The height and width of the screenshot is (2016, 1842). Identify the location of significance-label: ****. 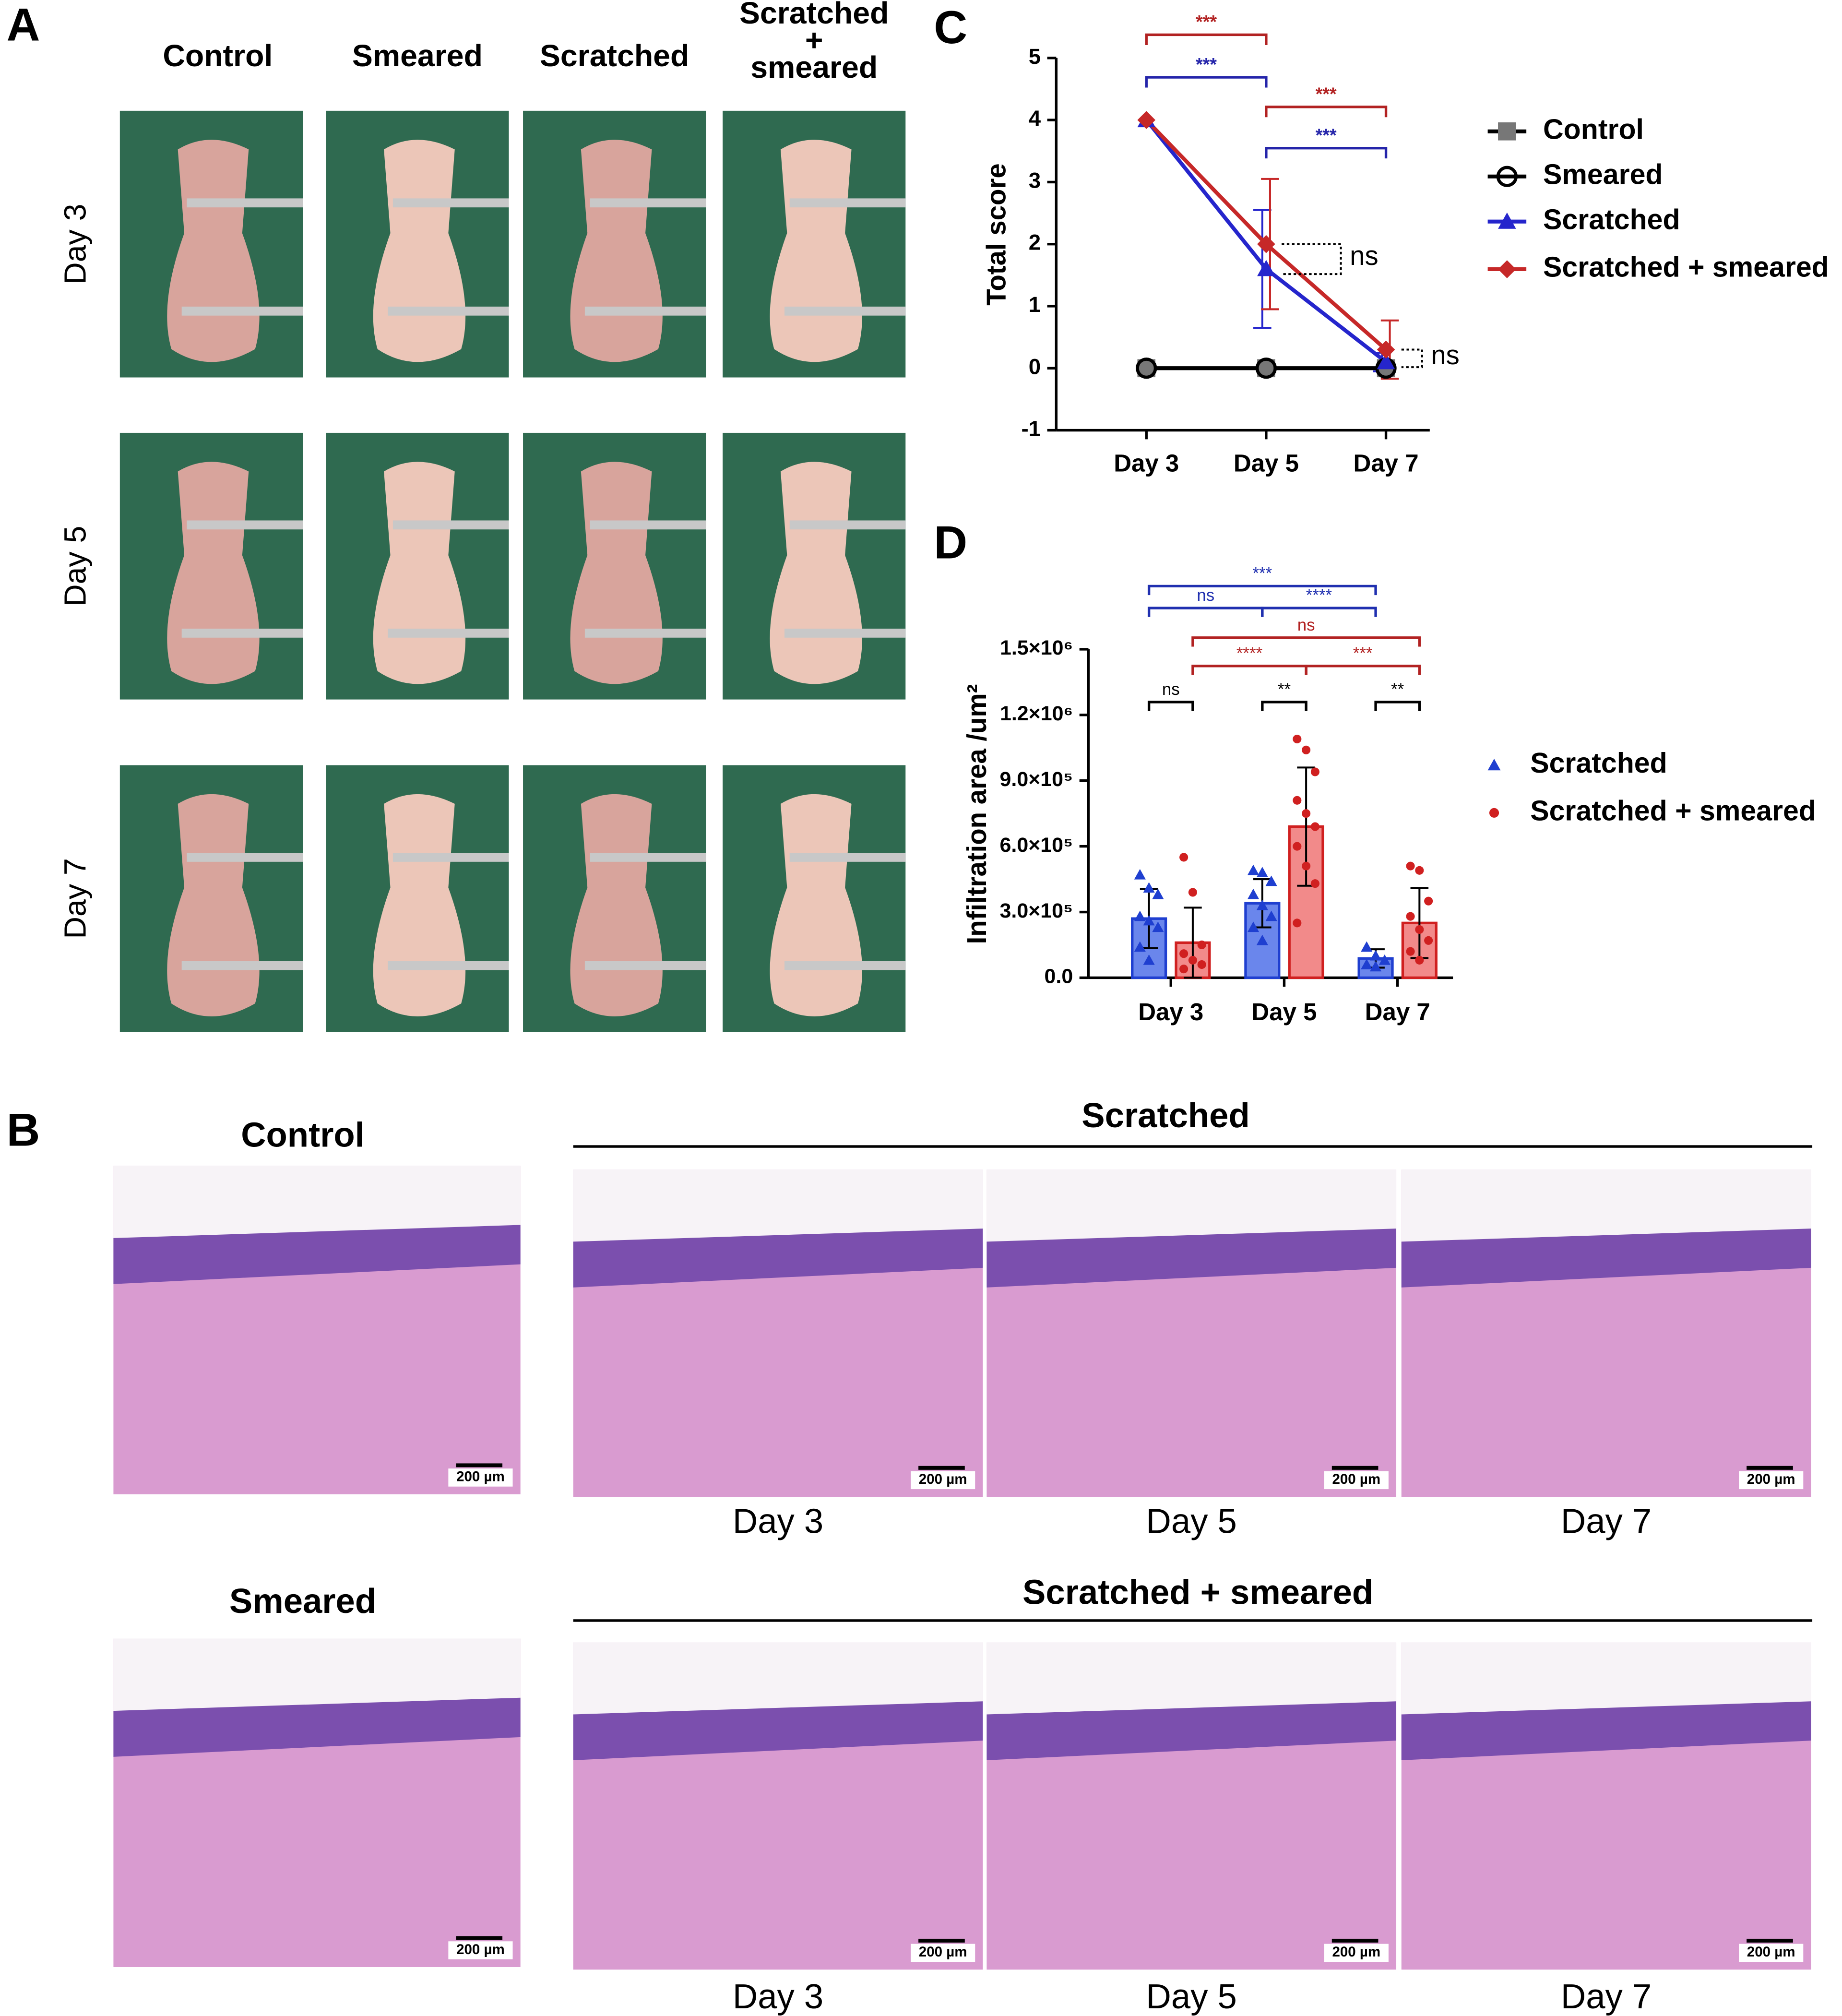
(1249, 653).